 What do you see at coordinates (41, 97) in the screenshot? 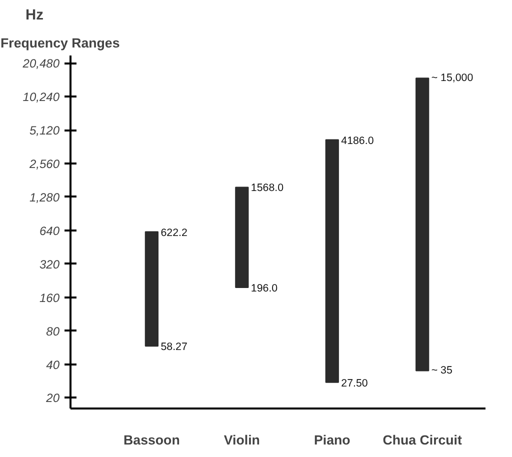
I see `y-tick-label: 10,240` at bounding box center [41, 97].